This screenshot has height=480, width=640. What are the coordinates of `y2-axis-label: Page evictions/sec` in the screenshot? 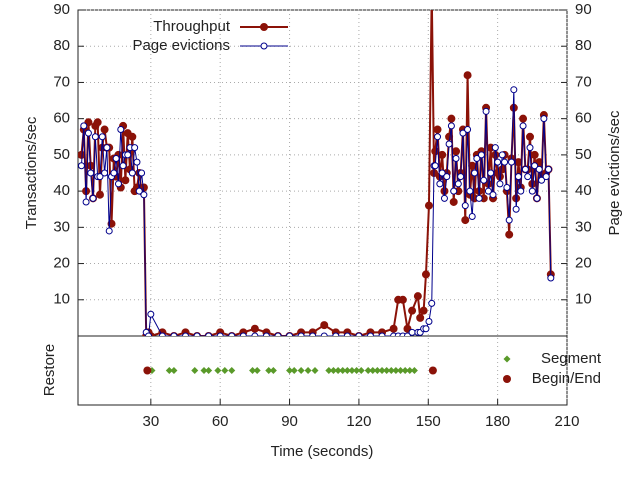 It's located at (614, 173).